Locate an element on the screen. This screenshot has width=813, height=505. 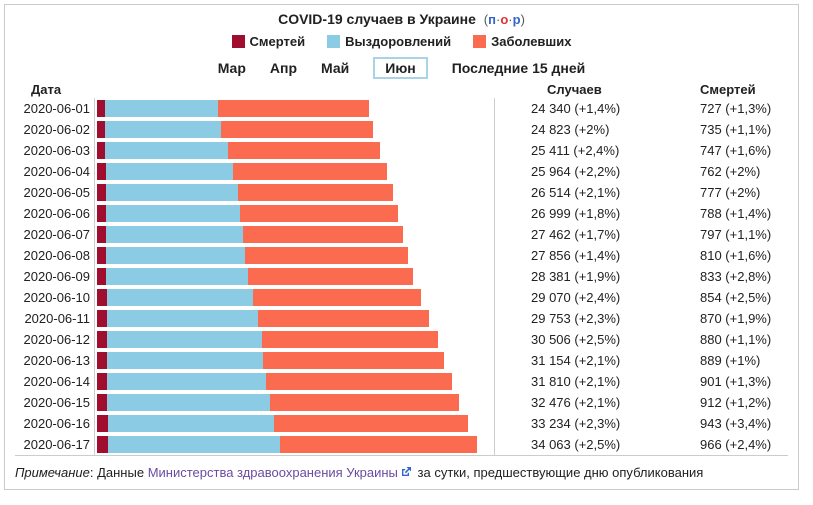
table-row: 2020-06-05 26 514 (+2,1%) 777 (+2%) is located at coordinates (401, 192).